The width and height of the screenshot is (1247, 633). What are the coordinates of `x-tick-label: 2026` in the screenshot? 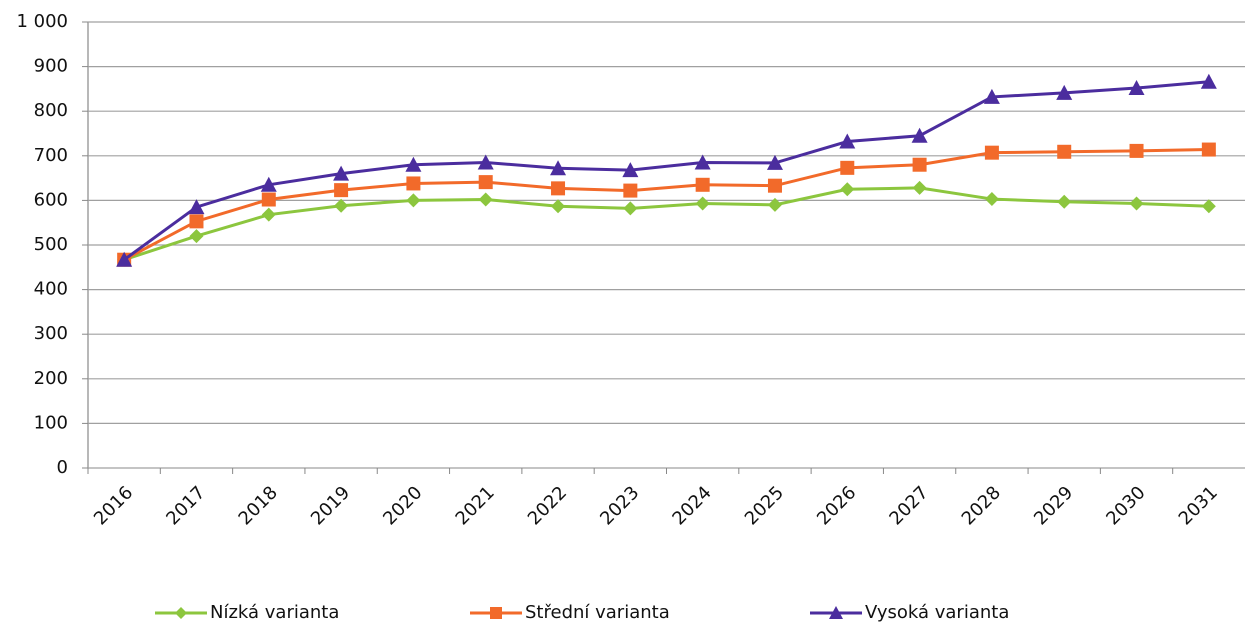 It's located at (836, 505).